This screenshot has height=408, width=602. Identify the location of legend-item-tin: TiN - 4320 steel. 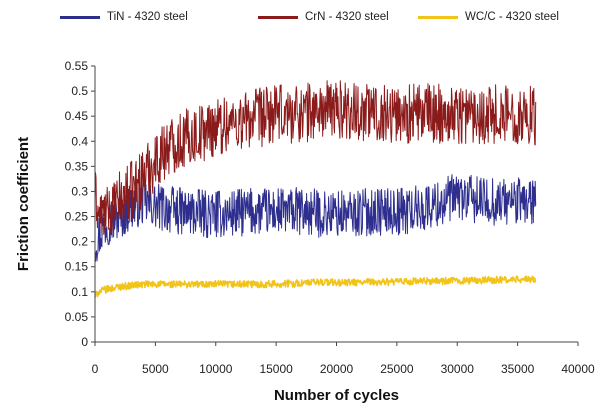
(124, 17).